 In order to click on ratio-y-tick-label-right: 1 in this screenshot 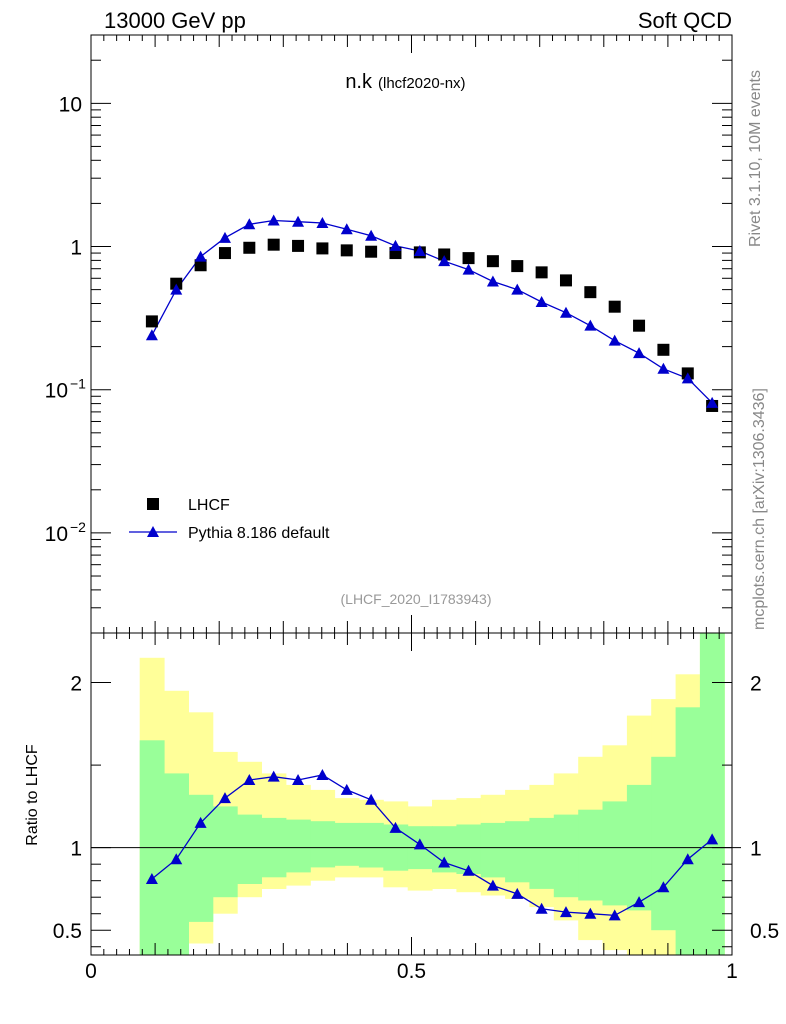, I will do `click(756, 849)`.